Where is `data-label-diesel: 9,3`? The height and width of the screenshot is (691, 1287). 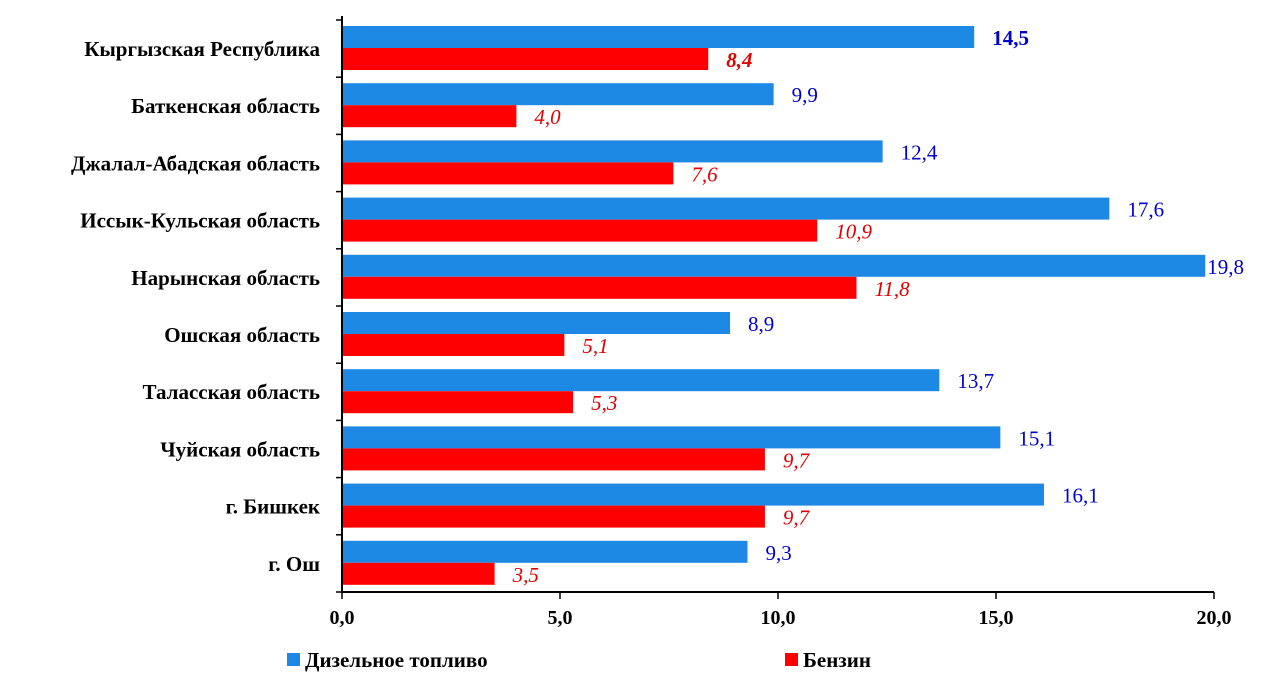 data-label-diesel: 9,3 is located at coordinates (778, 553).